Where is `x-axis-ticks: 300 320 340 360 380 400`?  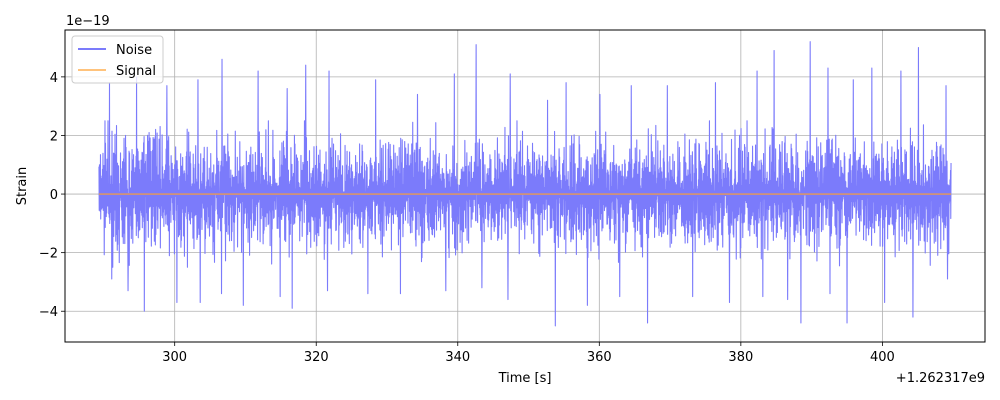
x-axis-ticks: 300 320 340 360 380 400 is located at coordinates (528, 353).